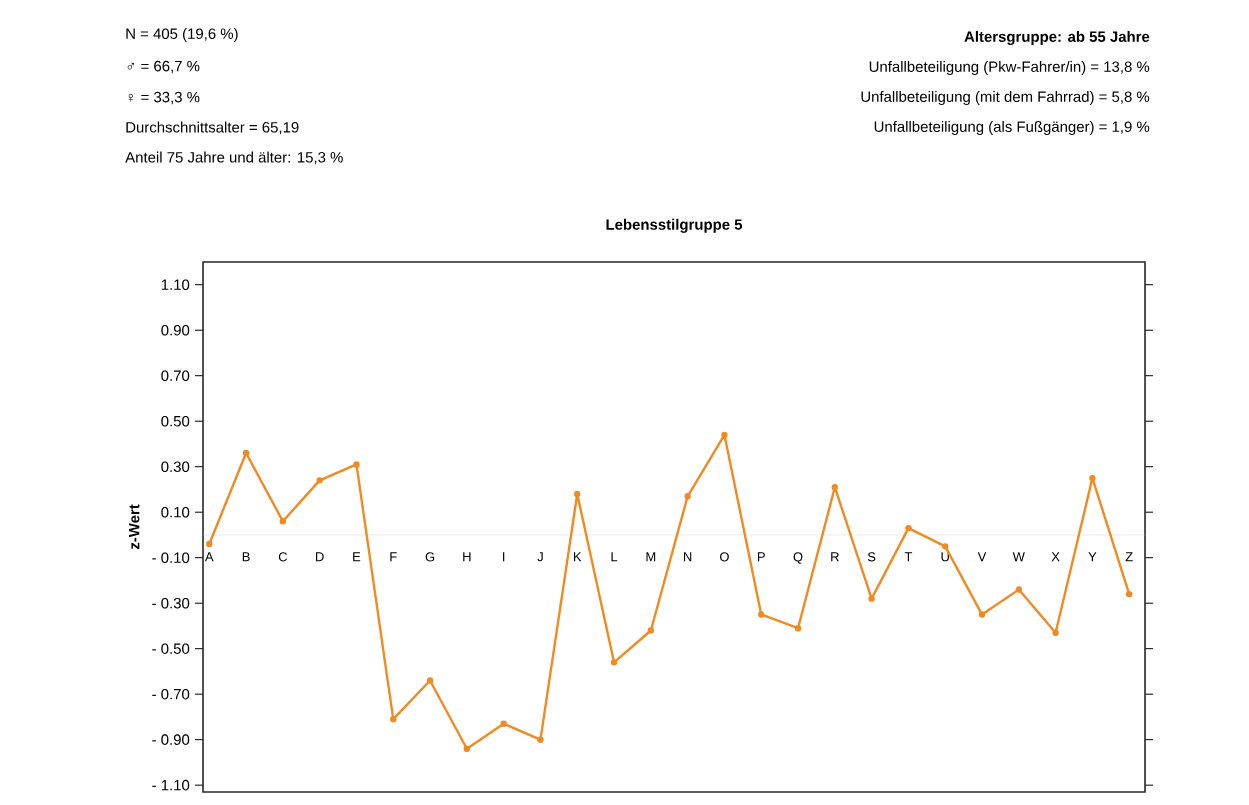 Image resolution: width=1249 pixels, height=805 pixels. What do you see at coordinates (175, 330) in the screenshot?
I see `y-tick-label: 0.90` at bounding box center [175, 330].